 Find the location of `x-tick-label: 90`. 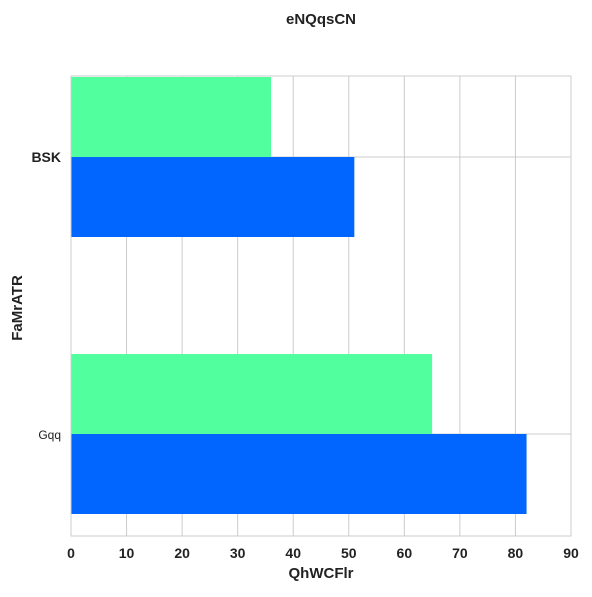

x-tick-label: 90 is located at coordinates (571, 553).